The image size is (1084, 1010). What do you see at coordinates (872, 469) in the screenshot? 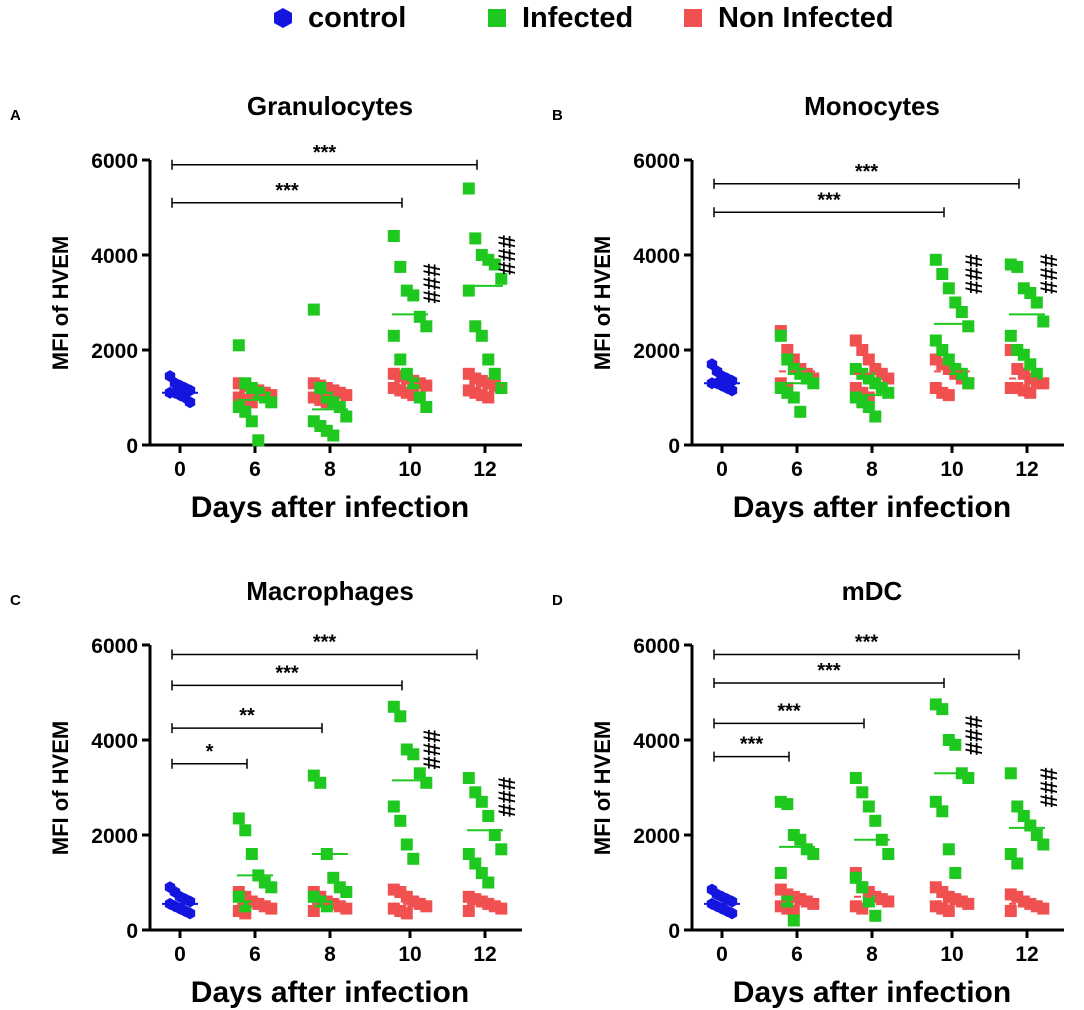
I see `x-tick-label: 8` at bounding box center [872, 469].